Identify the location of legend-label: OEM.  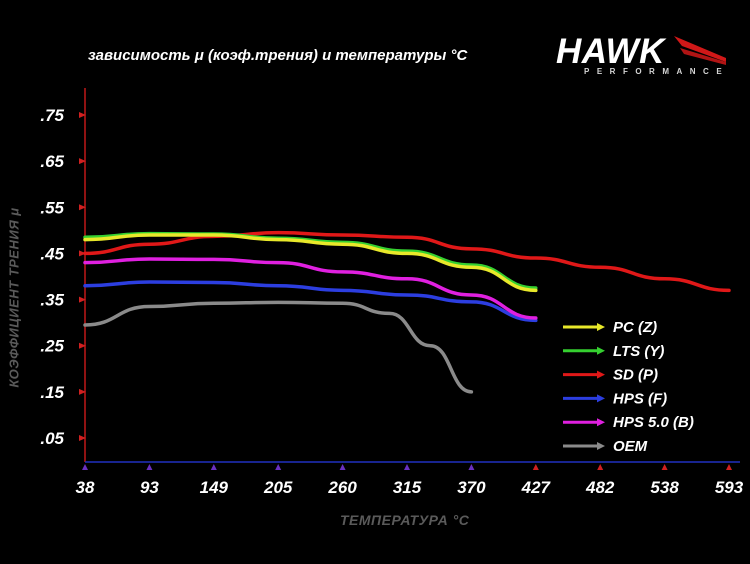
(630, 446).